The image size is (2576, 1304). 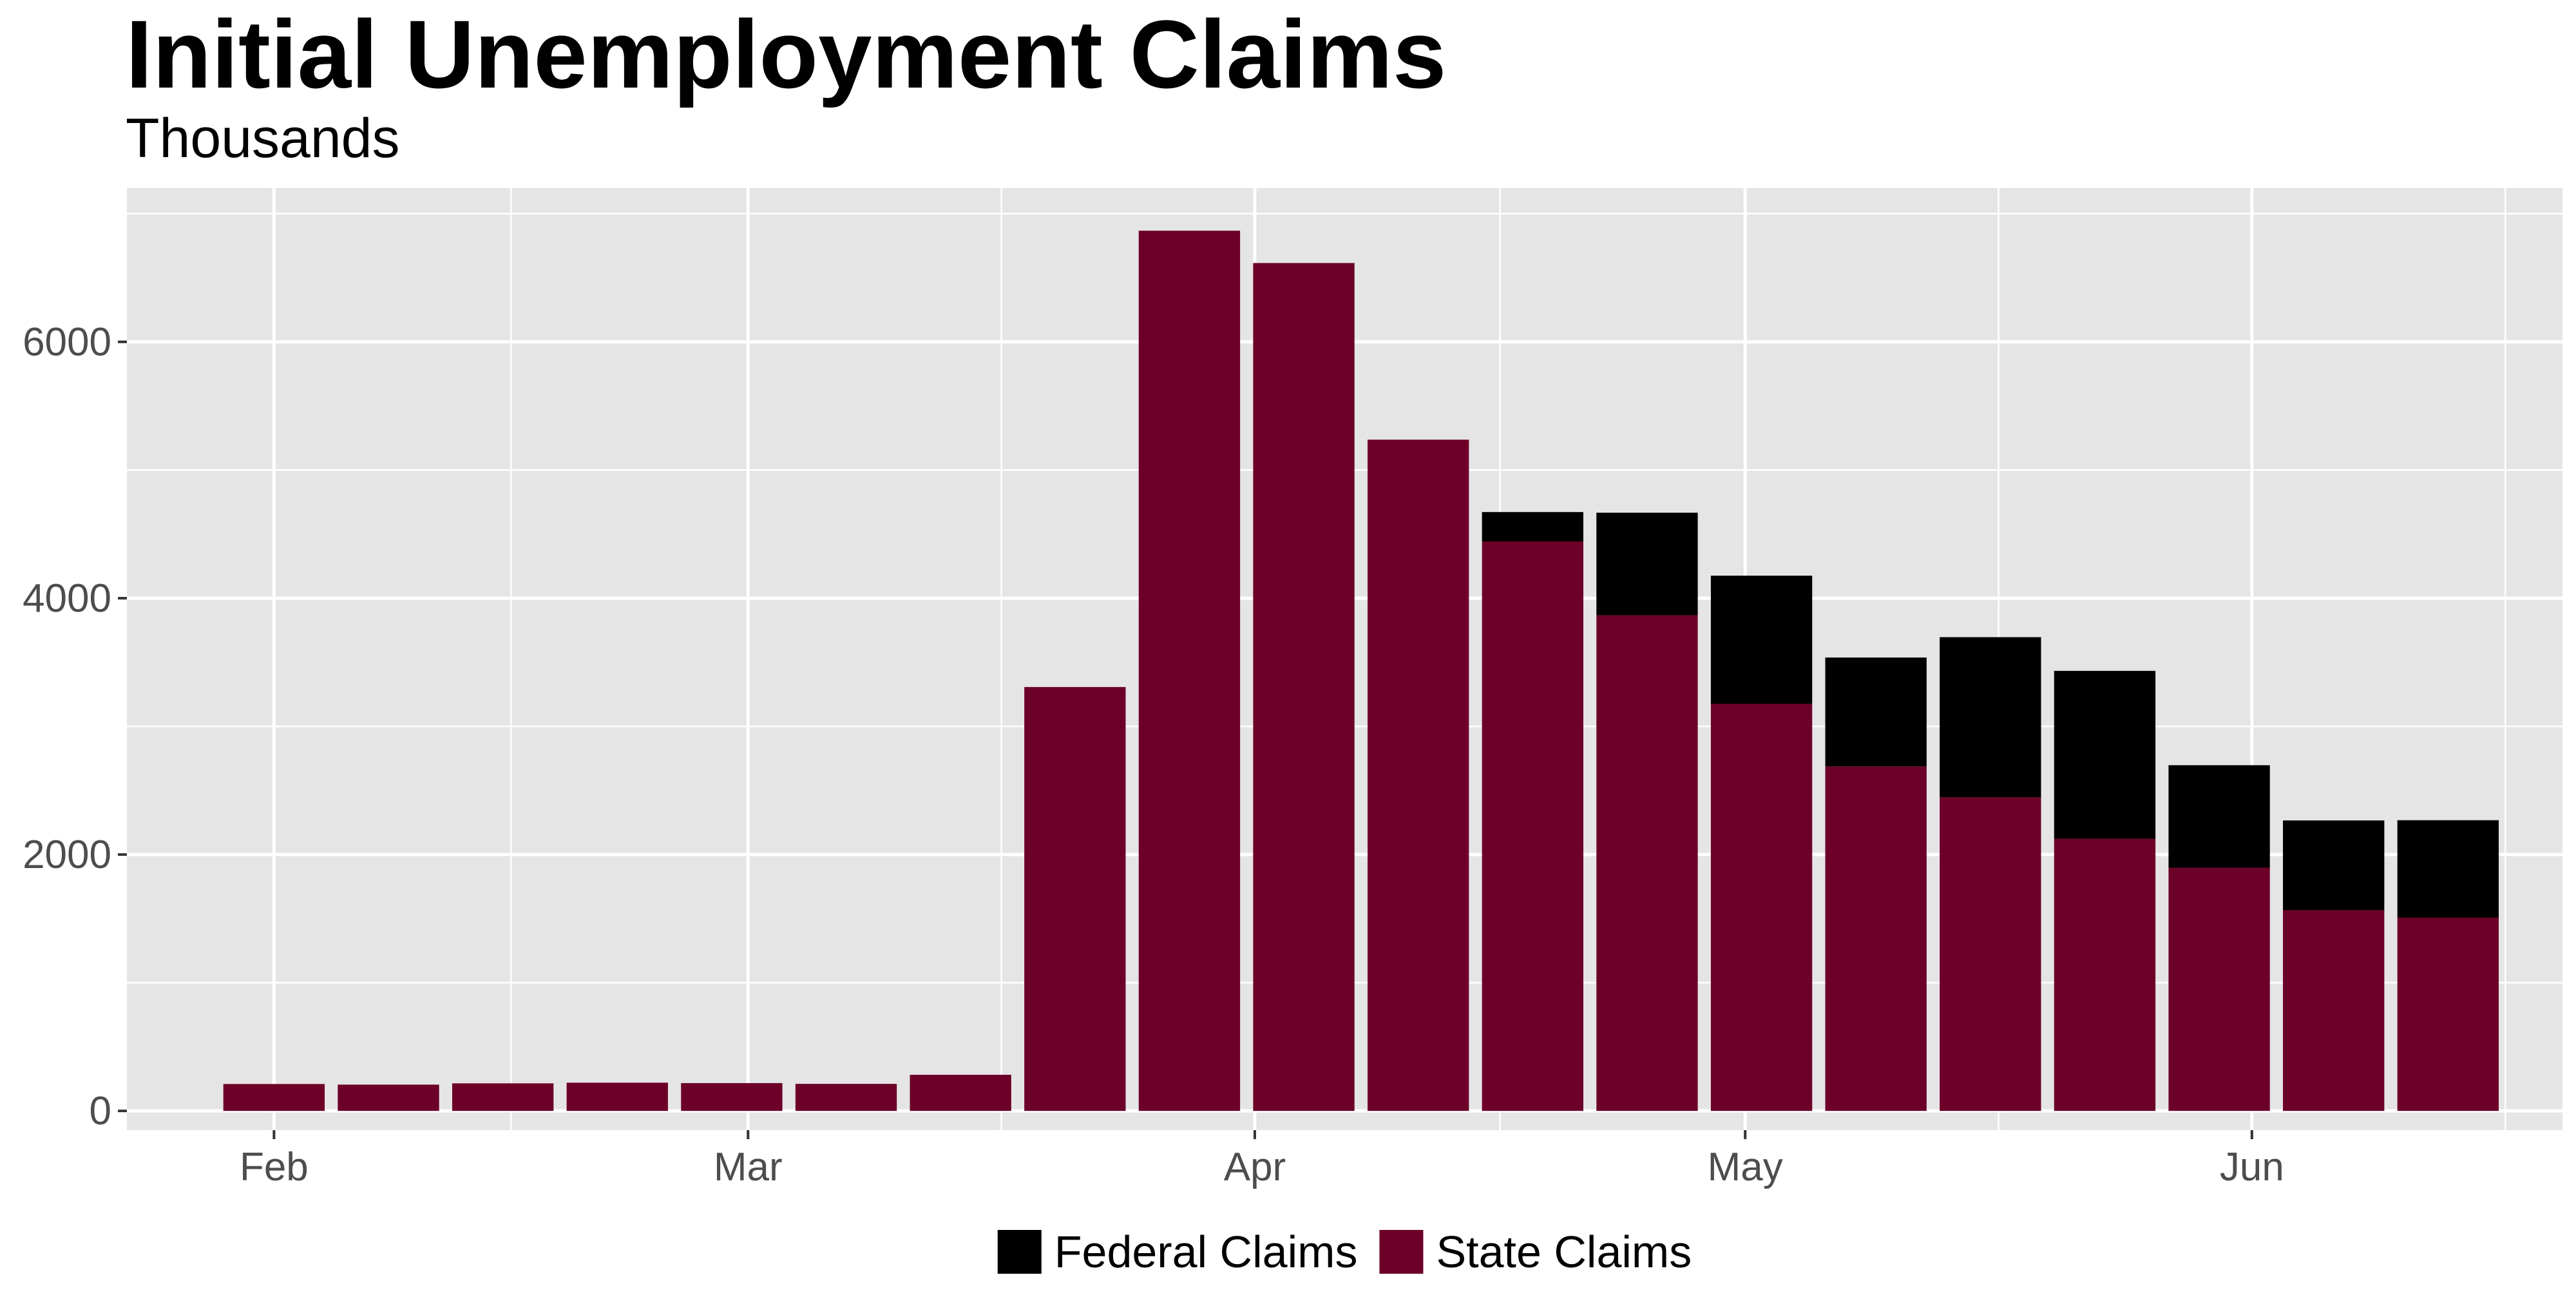 What do you see at coordinates (2252, 1167) in the screenshot?
I see `x-tick-label: Jun` at bounding box center [2252, 1167].